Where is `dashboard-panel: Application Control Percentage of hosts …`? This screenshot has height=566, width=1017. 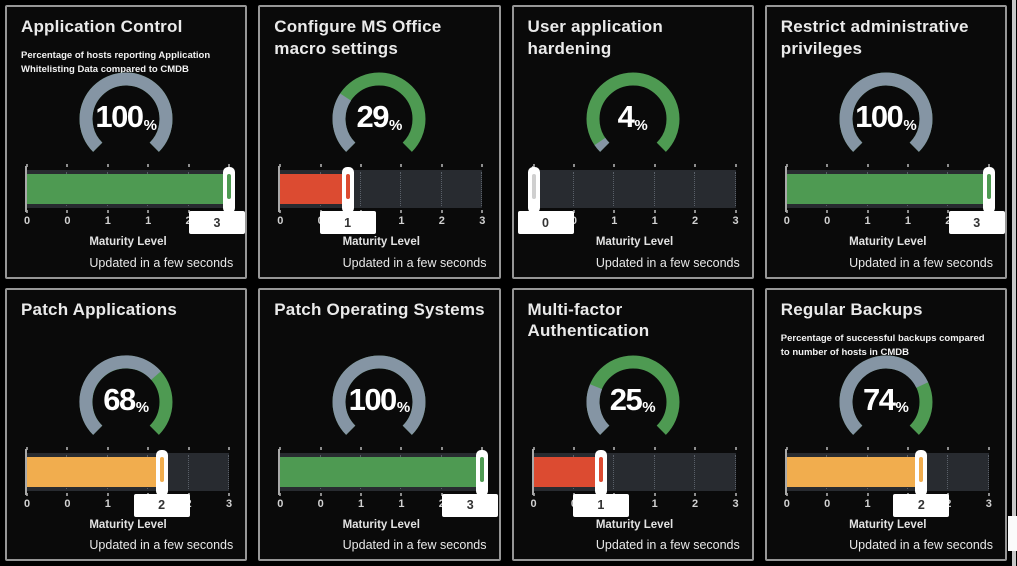 dashboard-panel: Application Control Percentage of hosts … is located at coordinates (126, 142).